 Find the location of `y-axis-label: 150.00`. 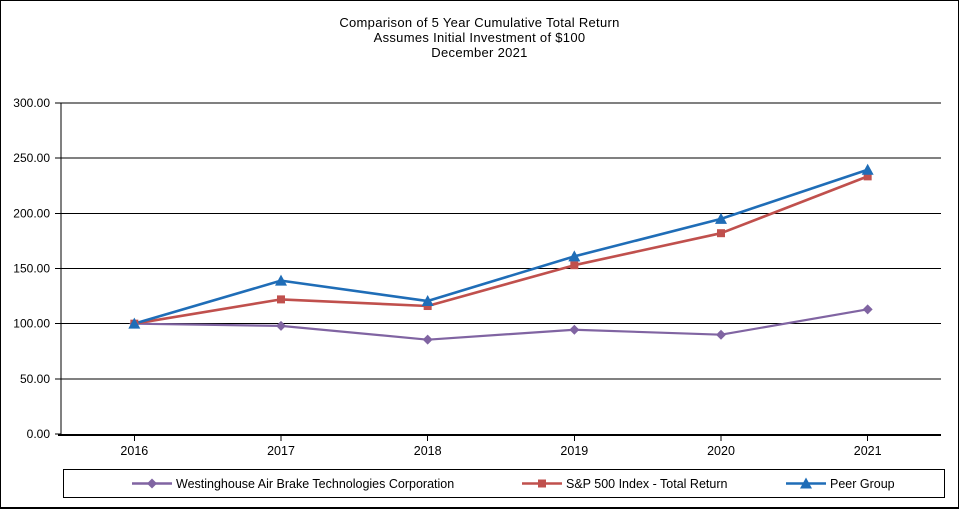

y-axis-label: 150.00 is located at coordinates (31, 269).